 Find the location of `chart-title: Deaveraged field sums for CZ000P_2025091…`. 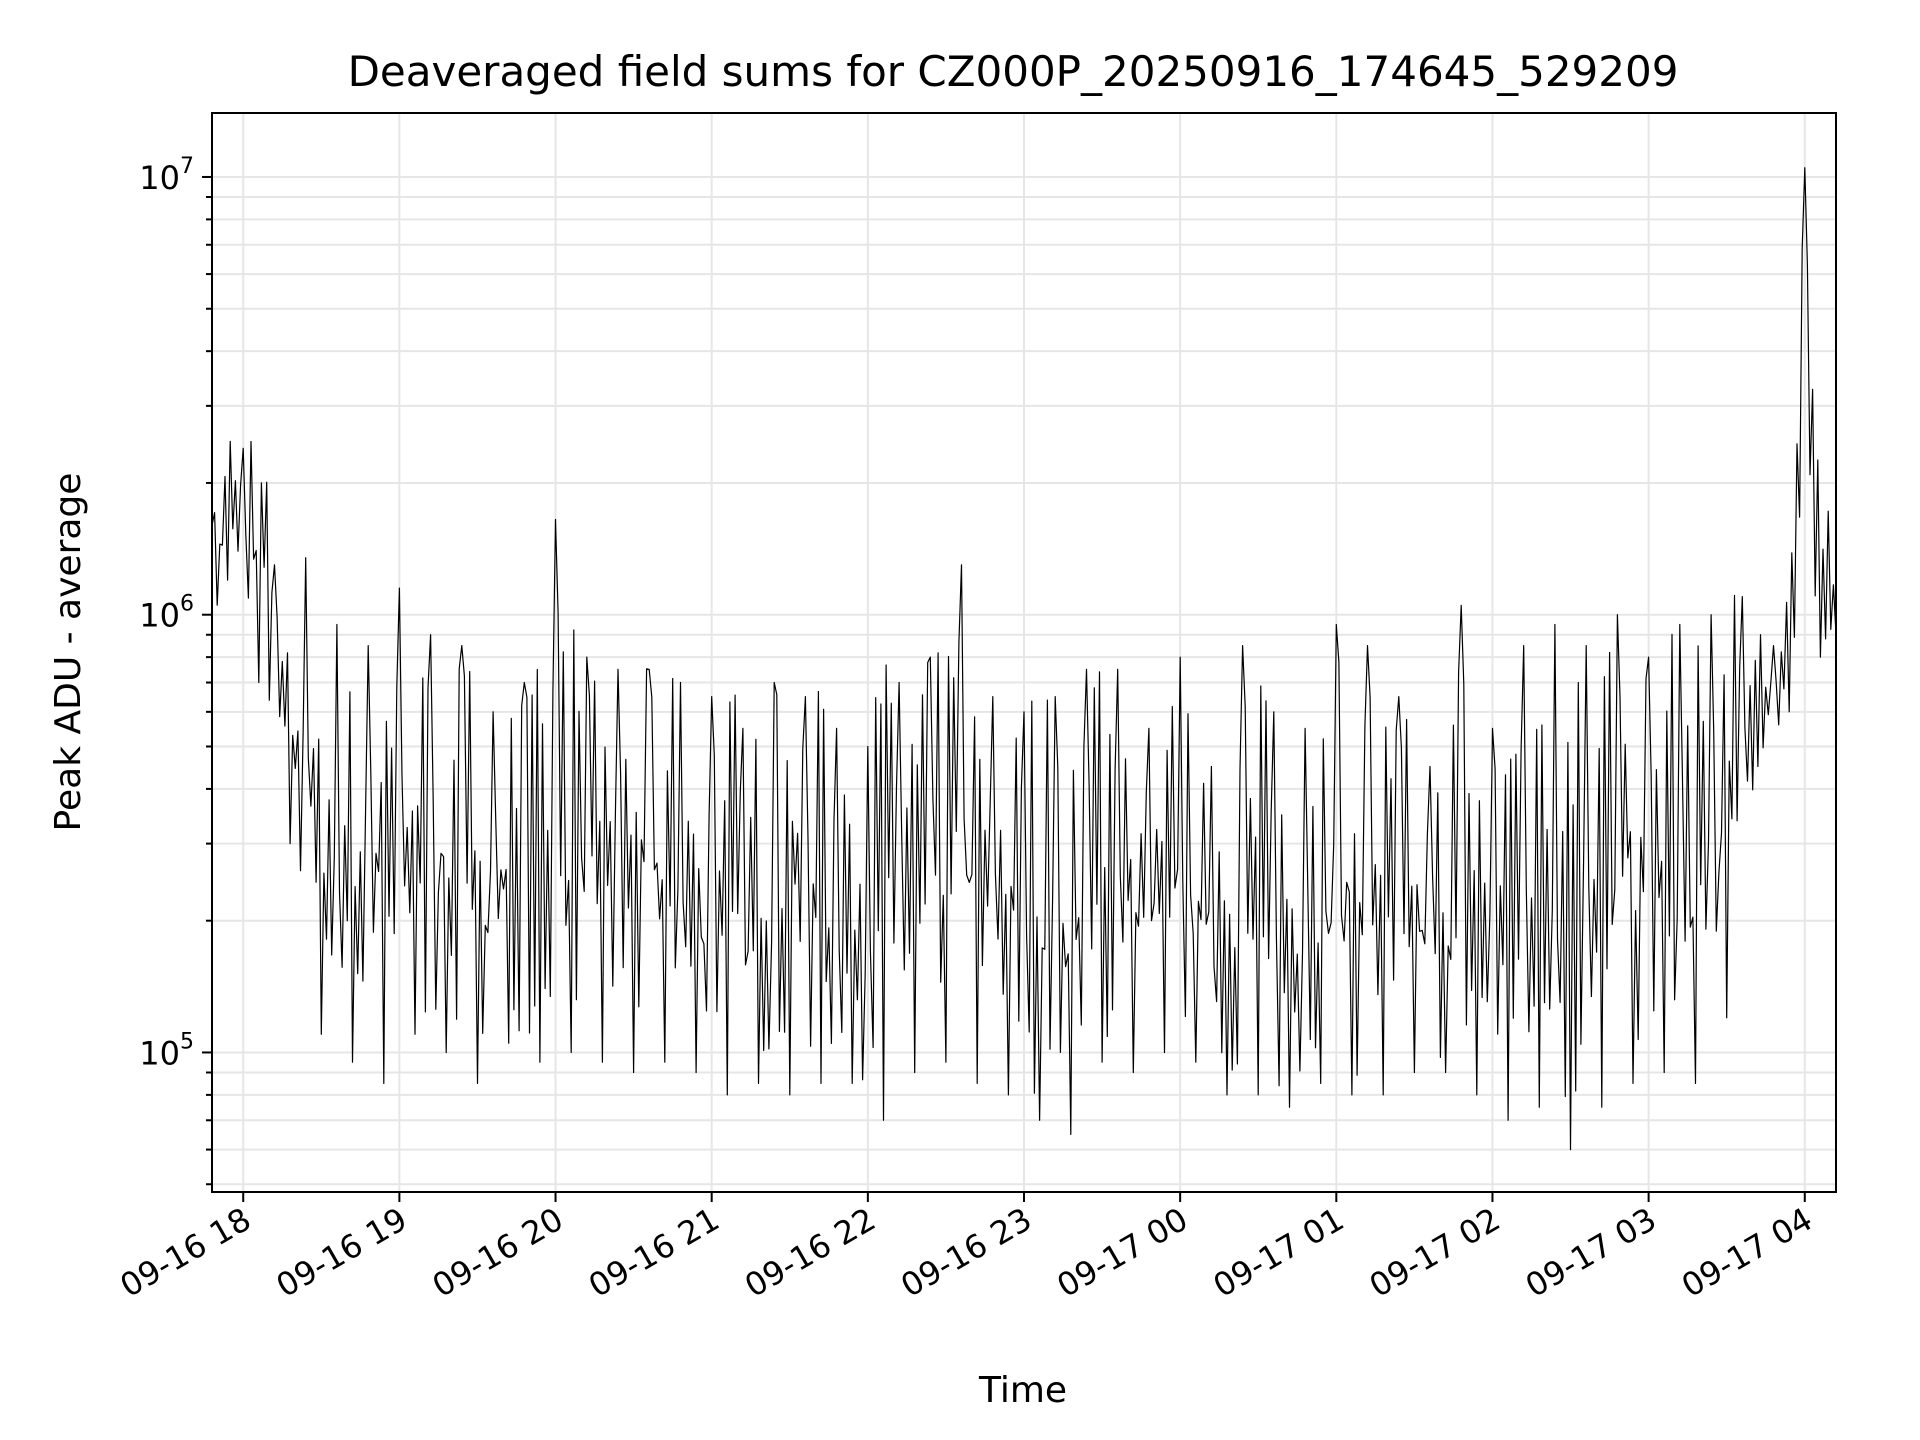

chart-title: Deaveraged field sums for CZ000P_2025091… is located at coordinates (1013, 71).